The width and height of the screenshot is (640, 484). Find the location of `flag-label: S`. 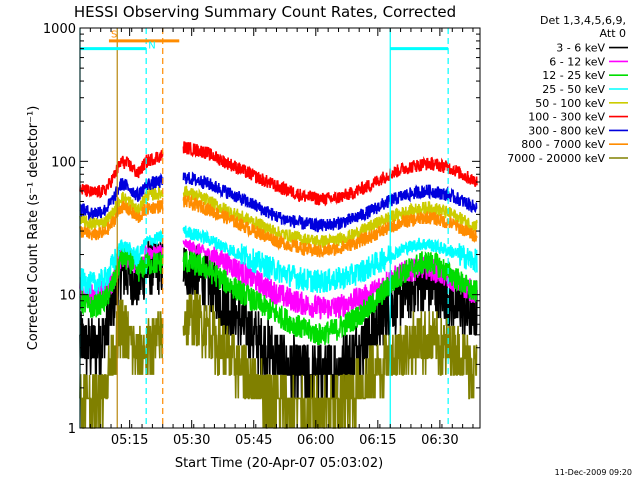

flag-label: S is located at coordinates (114, 34).